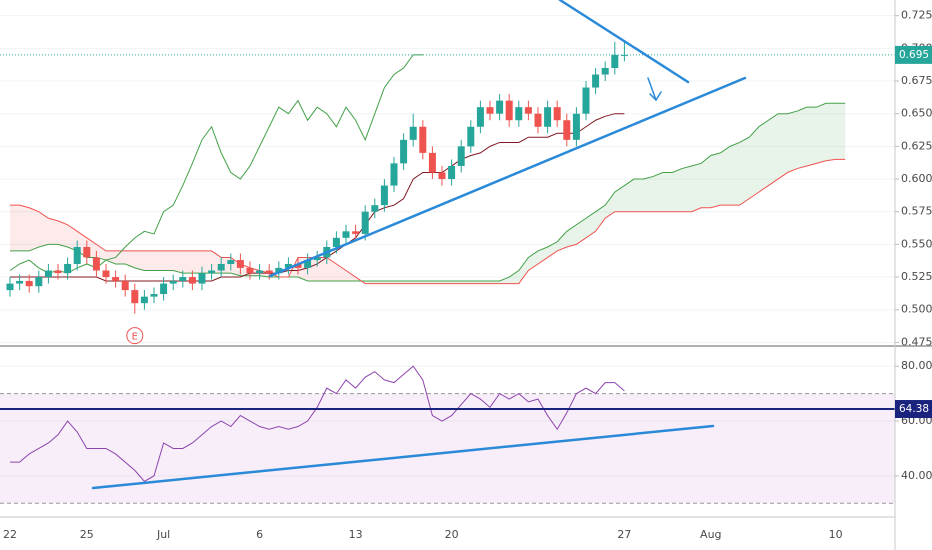 The width and height of the screenshot is (932, 550). Describe the element at coordinates (916, 243) in the screenshot. I see `y-tick-label: 0.550` at that location.